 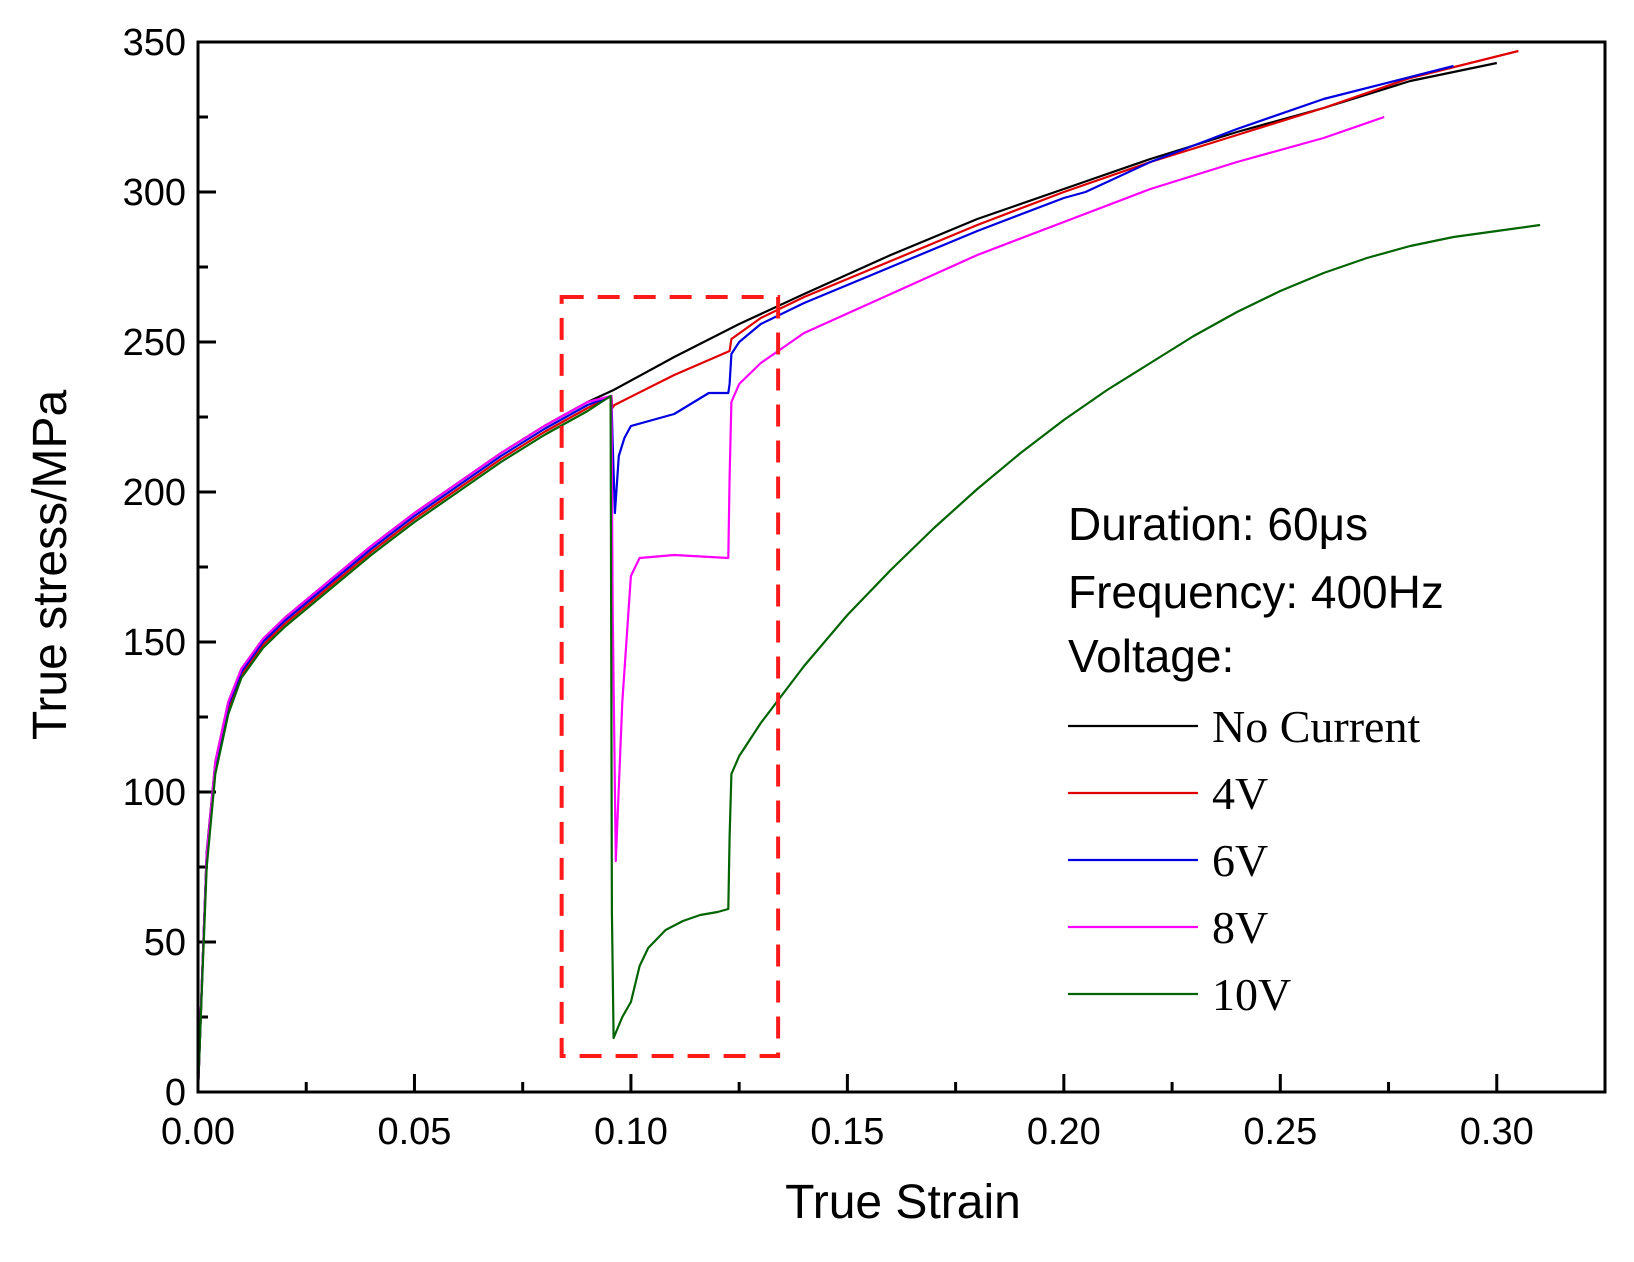 I want to click on x-tick-label: 0.20, so click(x=1064, y=1132).